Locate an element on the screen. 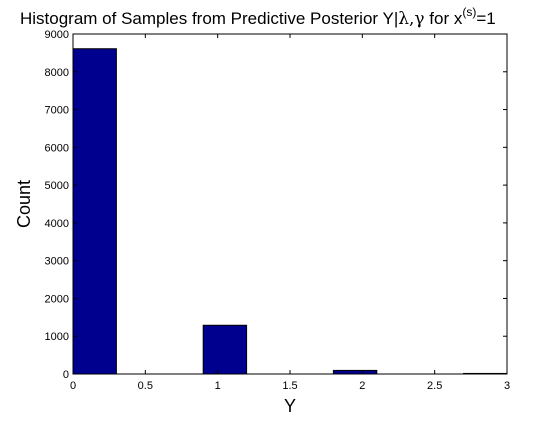 Image resolution: width=560 pixels, height=425 pixels. y-tick-label: 8000 is located at coordinates (57, 73).